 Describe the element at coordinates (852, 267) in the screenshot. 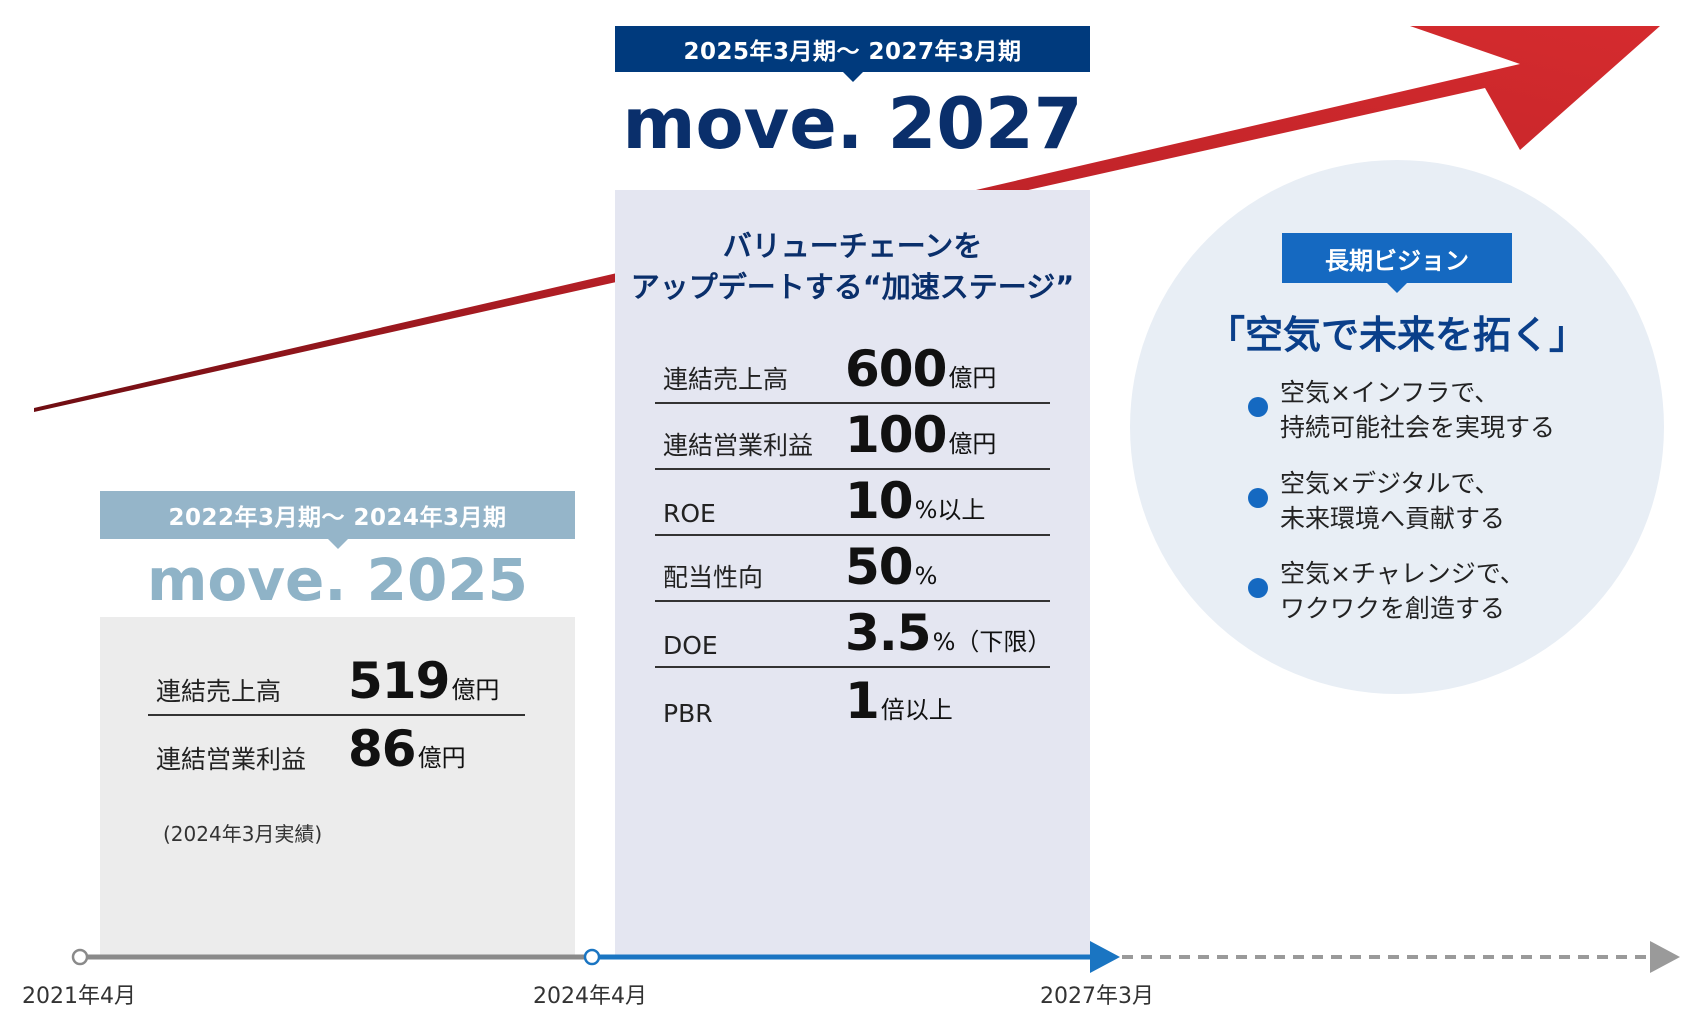

I see `phase2-subtitle: バリューチェーンを アップデートする“加速ステージ”` at that location.